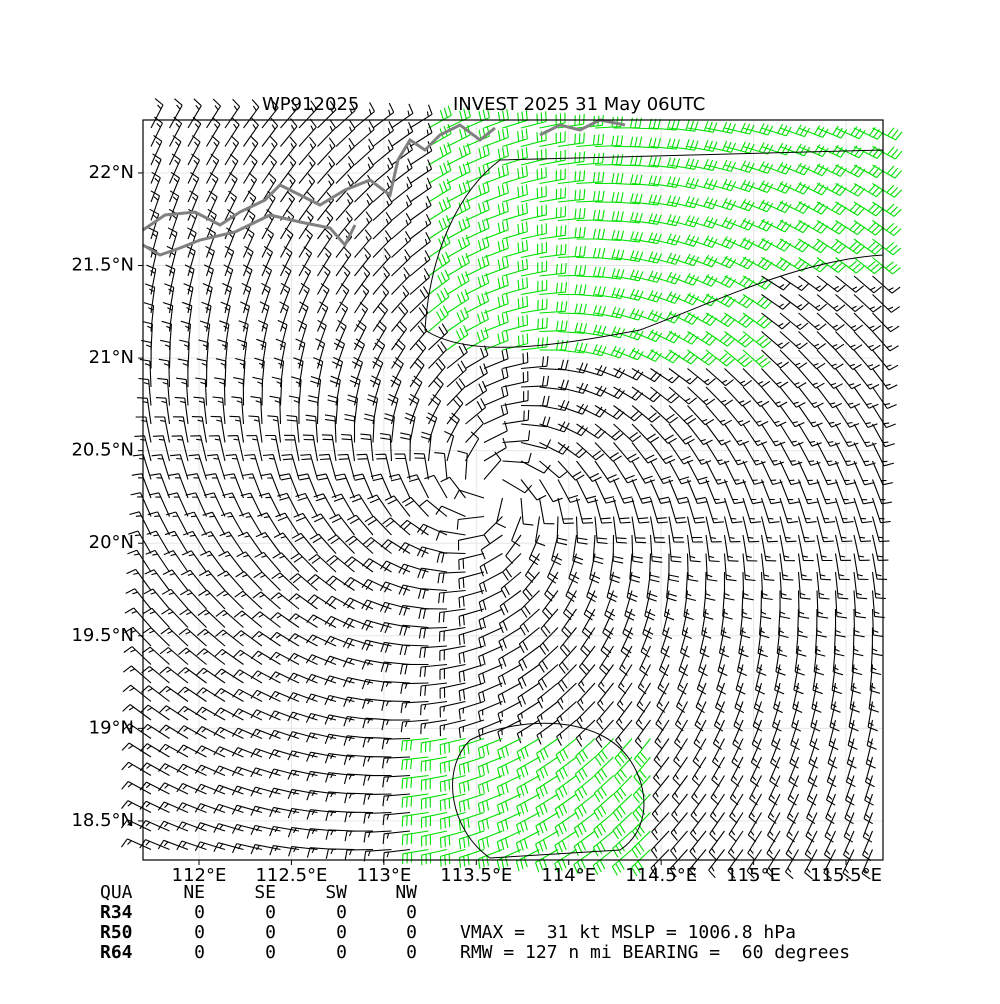  What do you see at coordinates (116, 952) in the screenshot?
I see `row-label: R64` at bounding box center [116, 952].